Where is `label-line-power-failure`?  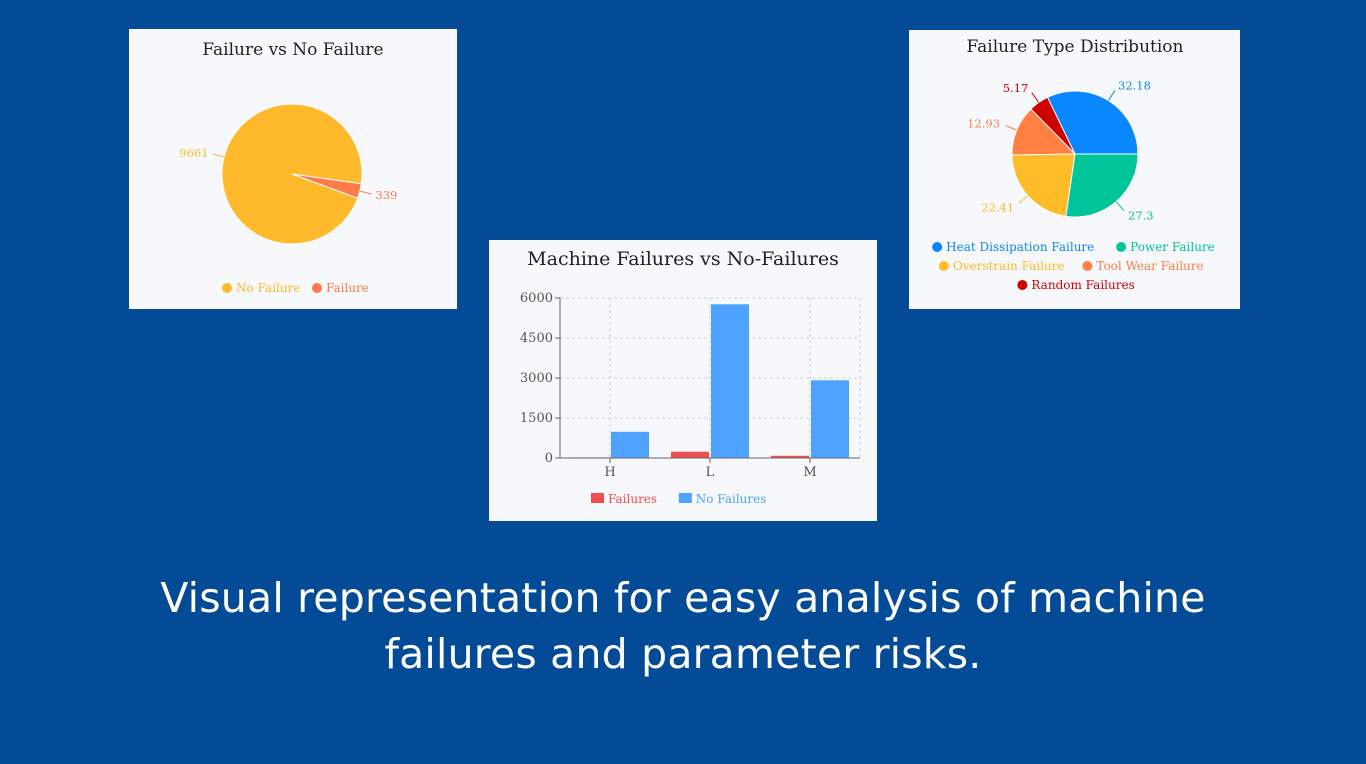
label-line-power-failure is located at coordinates (1120, 206).